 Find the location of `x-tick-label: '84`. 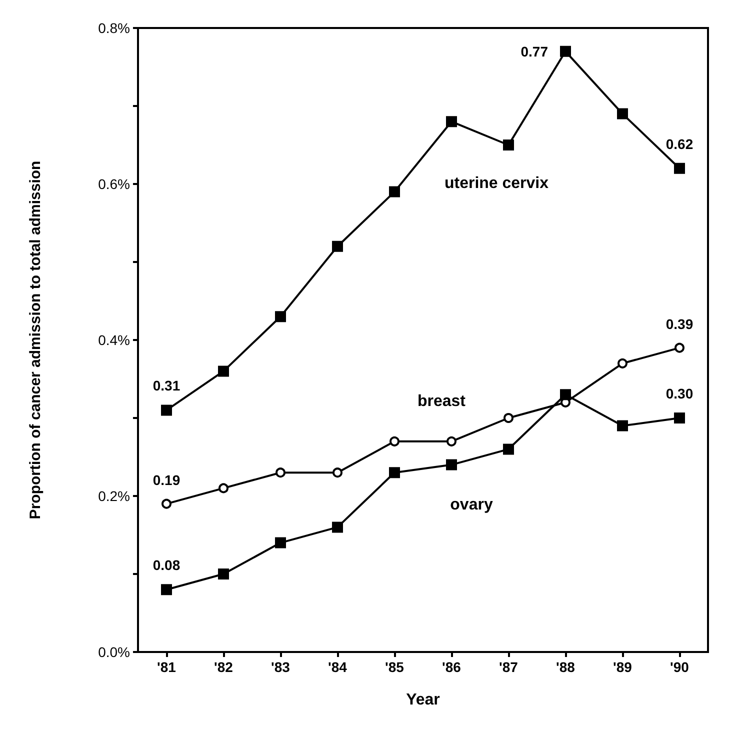

x-tick-label: '84 is located at coordinates (338, 667).